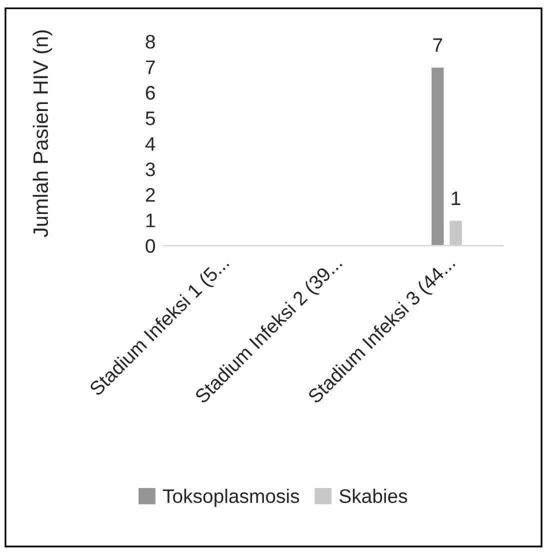  Describe the element at coordinates (231, 497) in the screenshot. I see `legend-label: Toksoplasmosis` at that location.